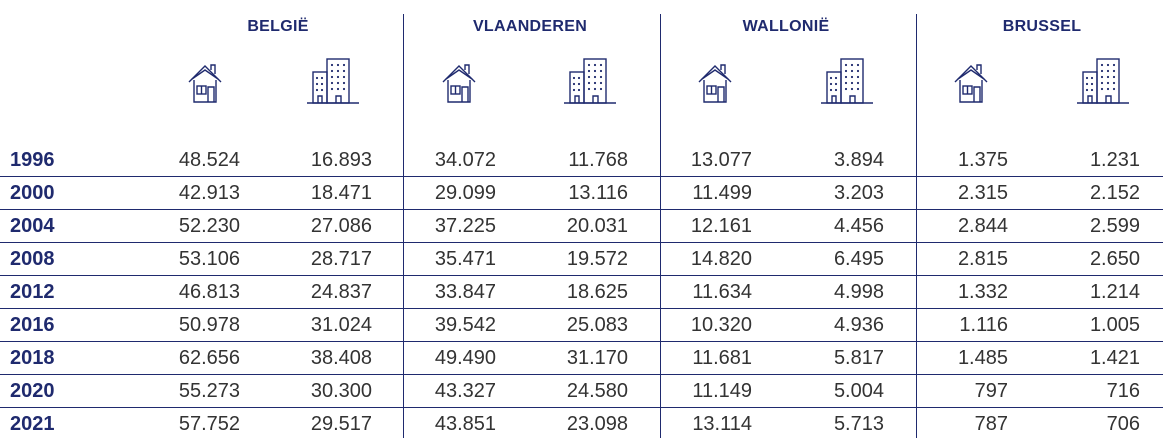 This screenshot has width=1163, height=438. Describe the element at coordinates (32, 424) in the screenshot. I see `year-label: 2021` at that location.